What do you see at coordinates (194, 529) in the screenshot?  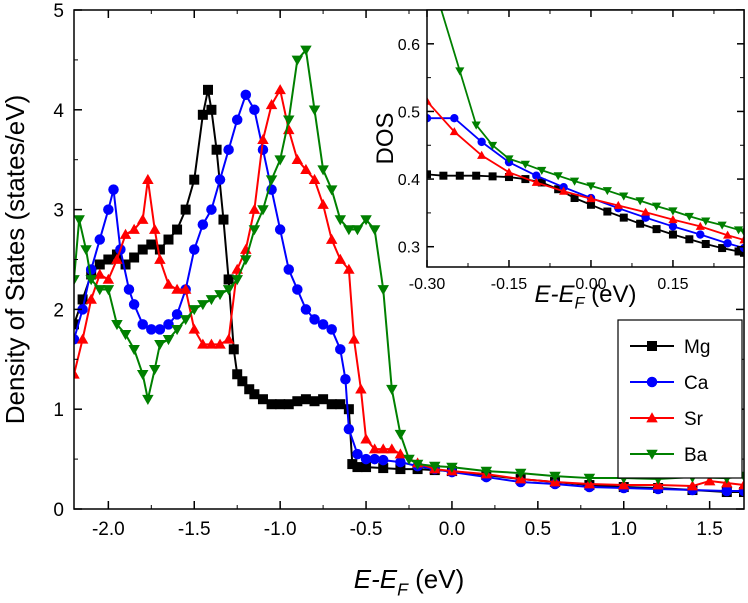 I see `x-tick-label: -1.5` at bounding box center [194, 529].